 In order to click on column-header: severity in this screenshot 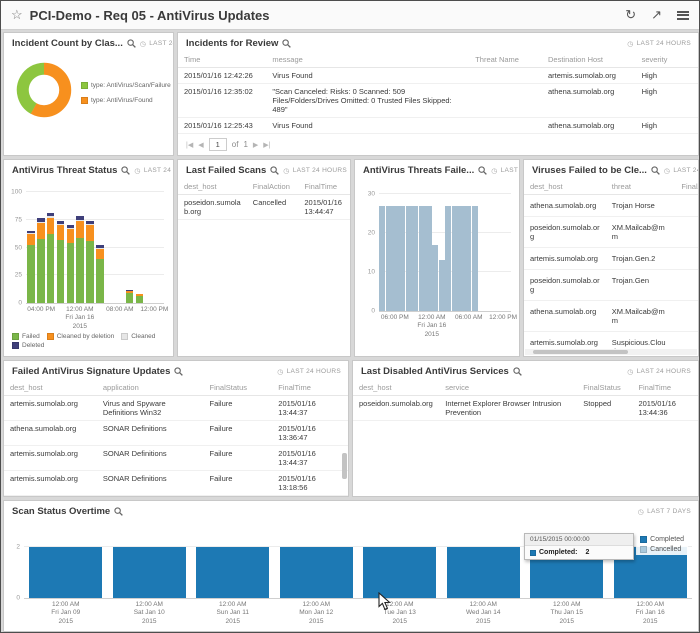, I will do `click(666, 60)`.